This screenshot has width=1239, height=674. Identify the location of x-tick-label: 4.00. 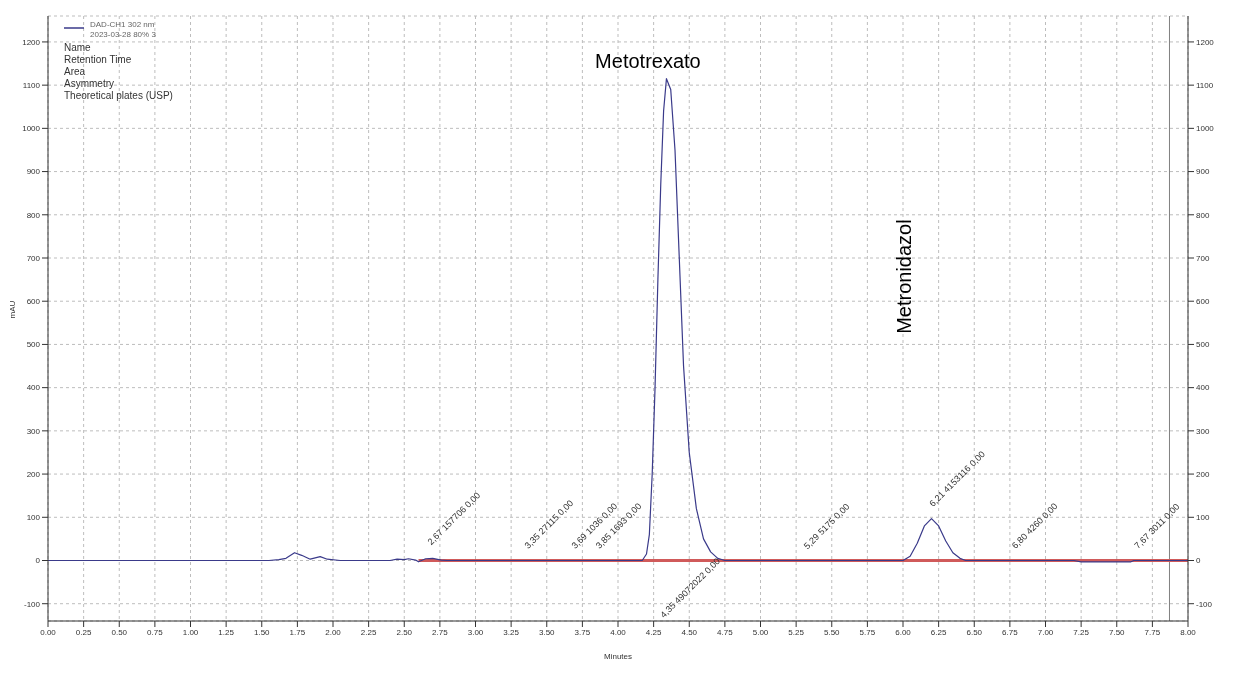
(618, 632).